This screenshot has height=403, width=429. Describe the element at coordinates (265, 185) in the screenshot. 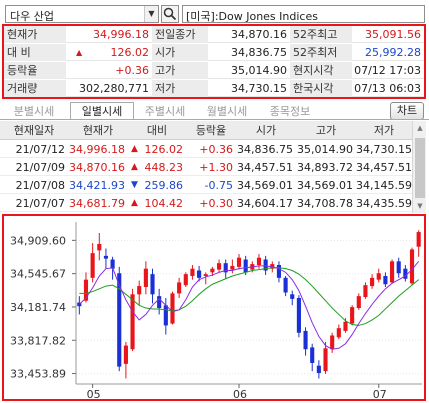

I see `cell-open: 34,569.01` at that location.